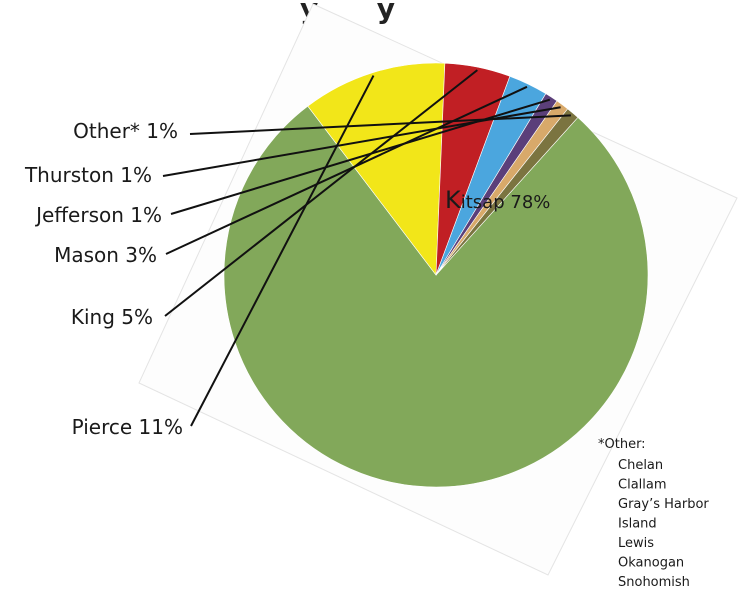 The height and width of the screenshot is (591, 741). I want to click on footnote-item: Island, so click(637, 524).